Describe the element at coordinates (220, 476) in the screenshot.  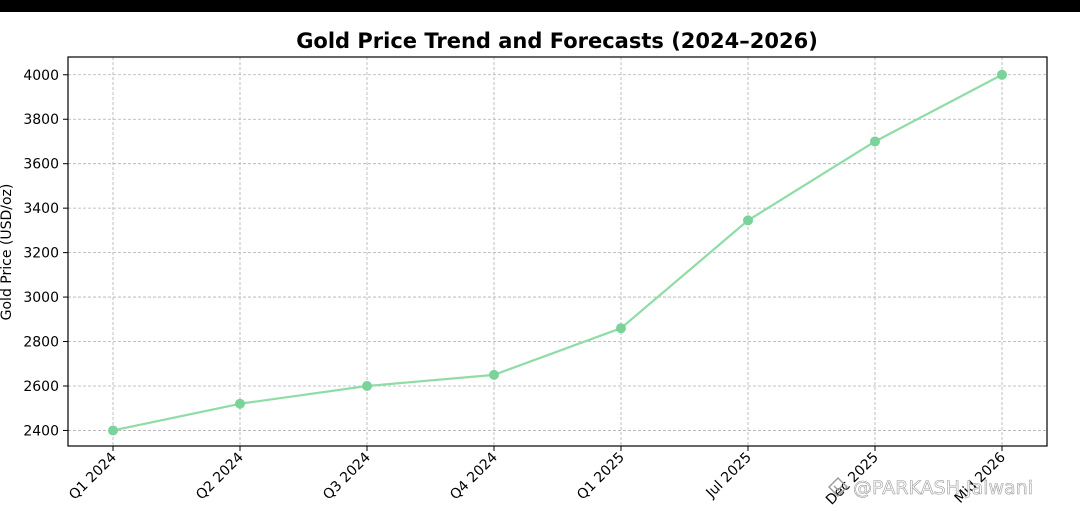
I see `x-tick-label: Q2 2024` at that location.